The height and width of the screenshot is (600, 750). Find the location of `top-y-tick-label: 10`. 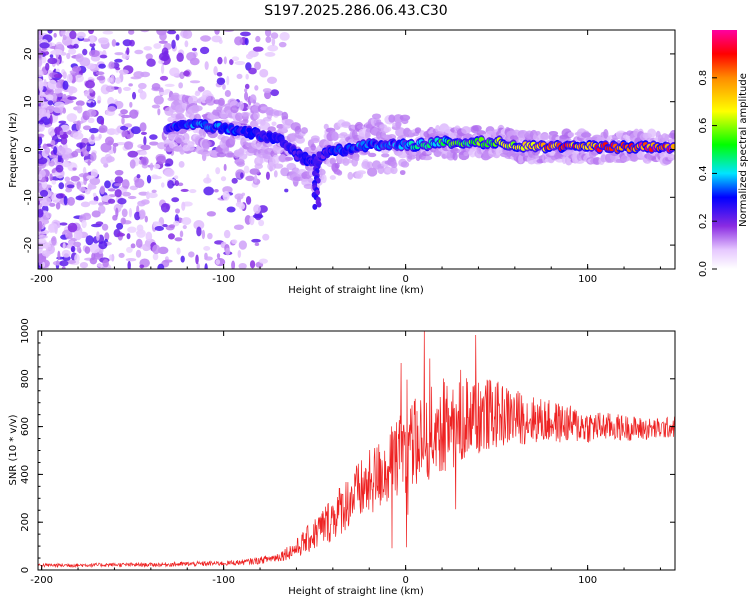

top-y-tick-label: 10 is located at coordinates (28, 101).